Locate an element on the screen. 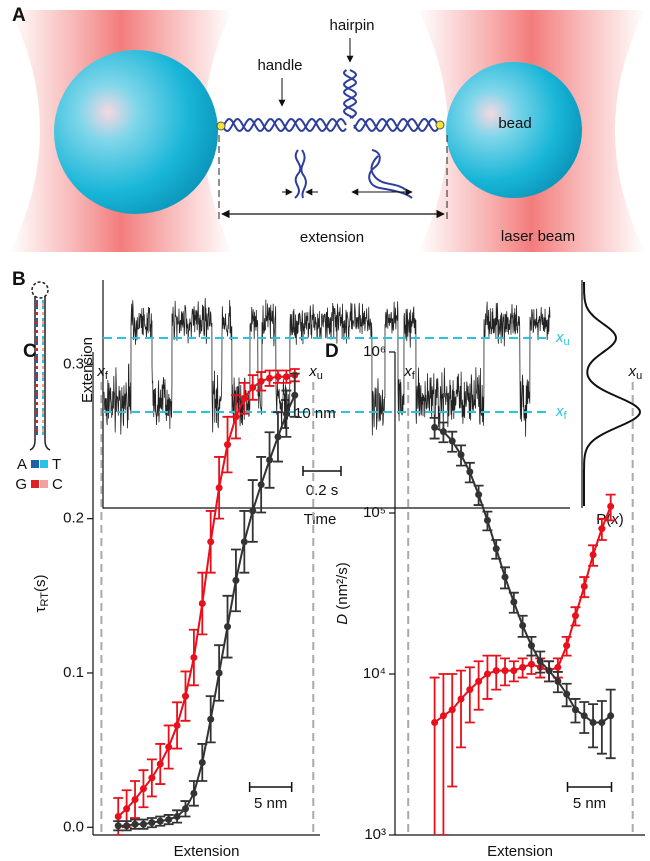 This screenshot has height=861, width=650. scale-label: 10 nm is located at coordinates (315, 413).